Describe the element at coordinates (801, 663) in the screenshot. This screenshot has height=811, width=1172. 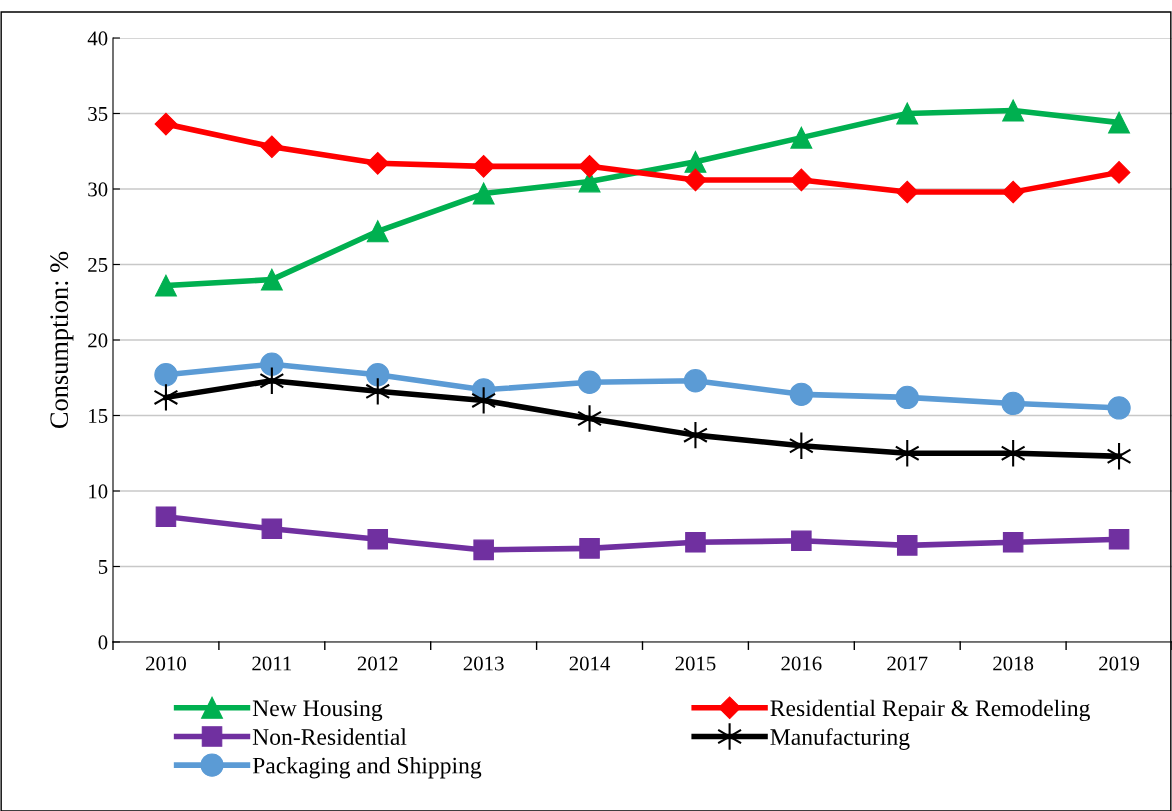
I see `x-tick-label: 2016` at that location.